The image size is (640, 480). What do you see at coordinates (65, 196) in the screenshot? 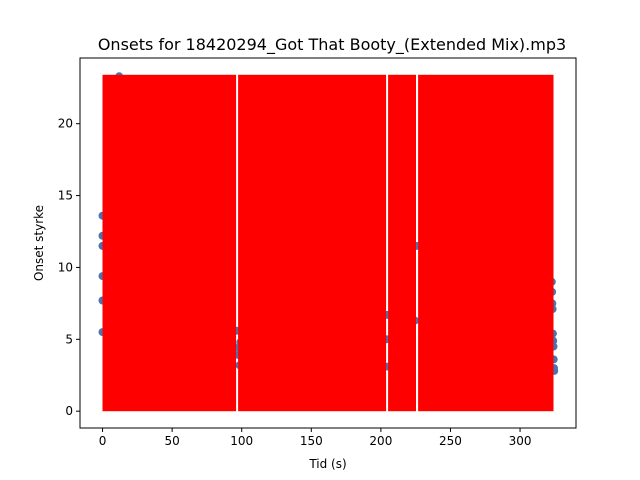
I see `y-tick-label: 15` at bounding box center [65, 196].